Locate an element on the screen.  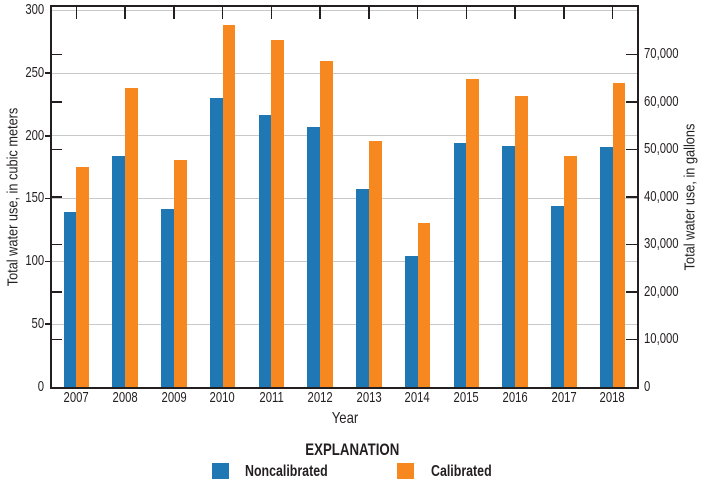
bar-noncalibrated-2016 is located at coordinates (509, 266).